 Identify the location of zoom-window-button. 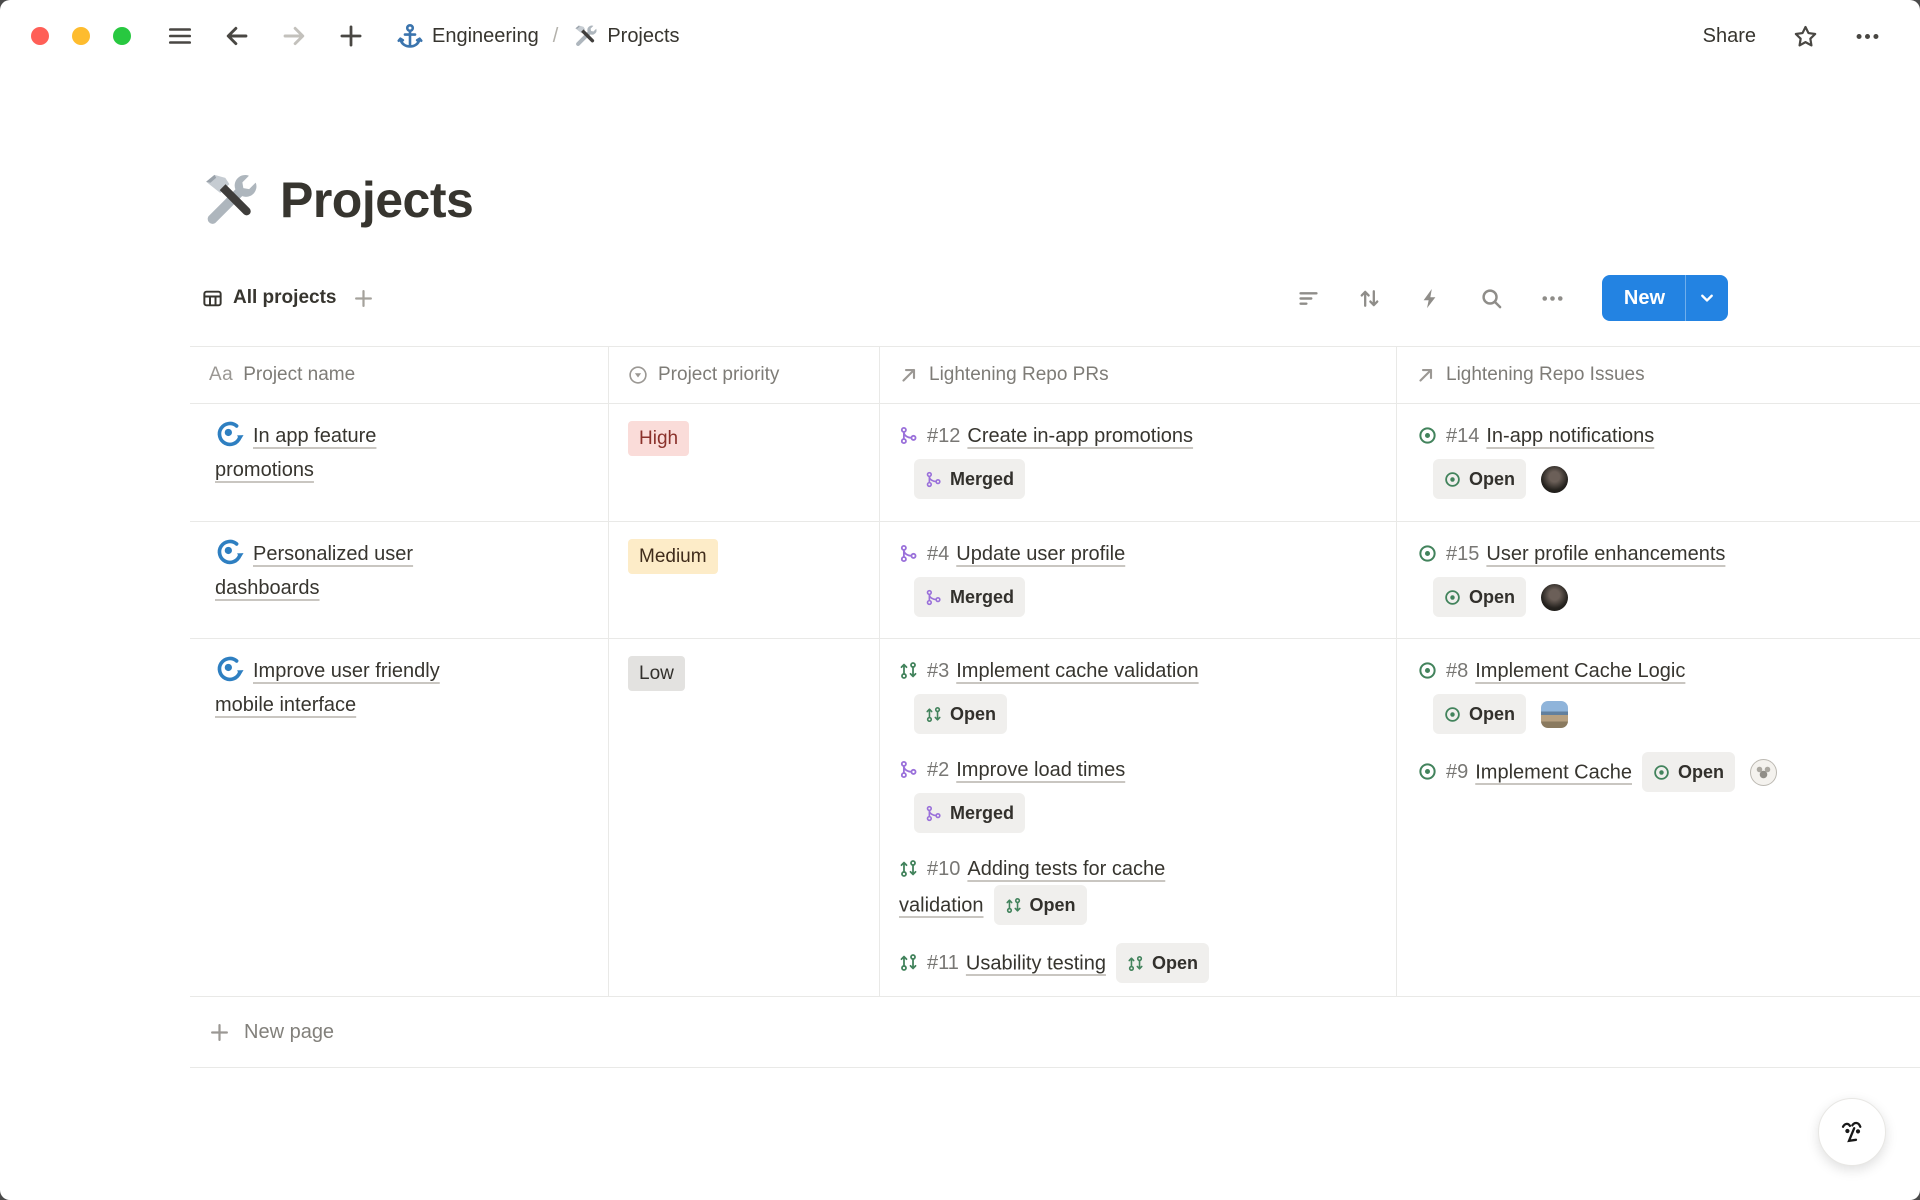
(122, 36).